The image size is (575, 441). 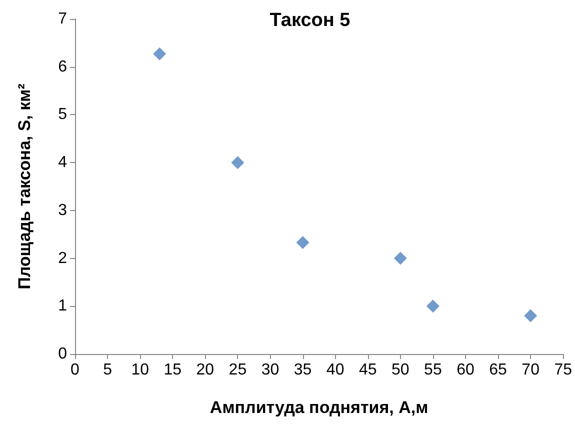 I want to click on x-tick-label: 20, so click(x=205, y=370).